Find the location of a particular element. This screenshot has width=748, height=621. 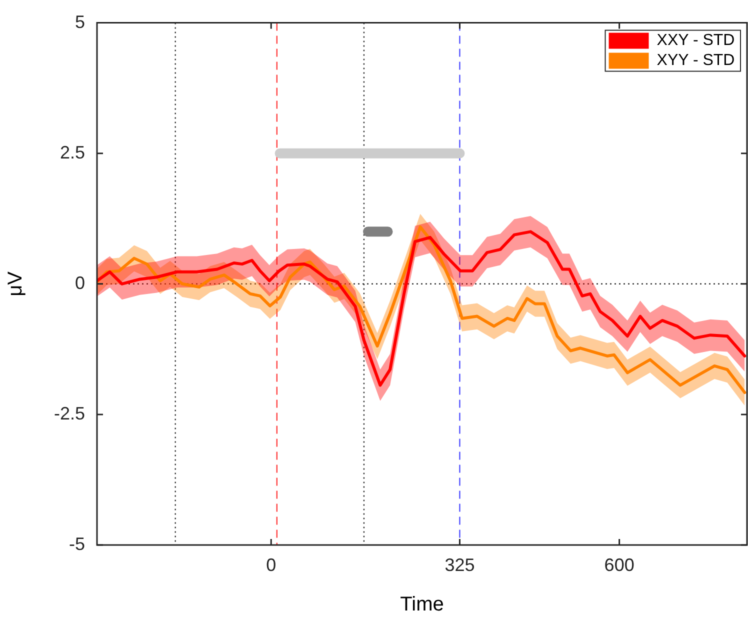

y-tick-label: 2.5 is located at coordinates (72, 152).